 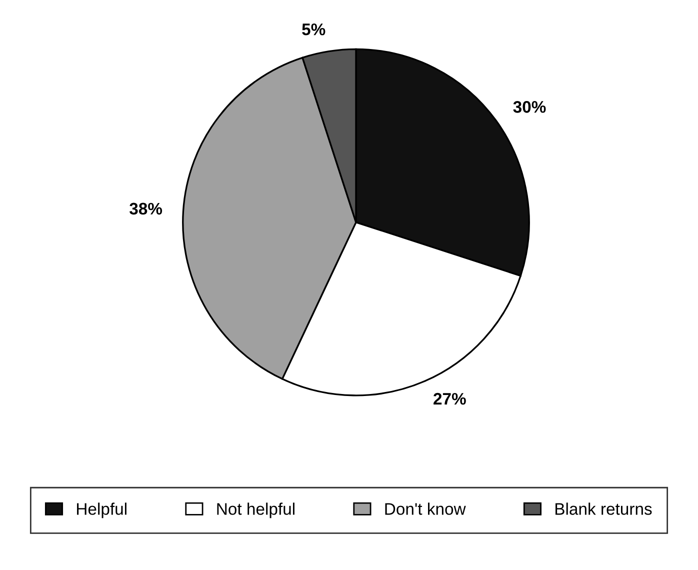 What do you see at coordinates (529, 107) in the screenshot?
I see `data-label: 30%` at bounding box center [529, 107].